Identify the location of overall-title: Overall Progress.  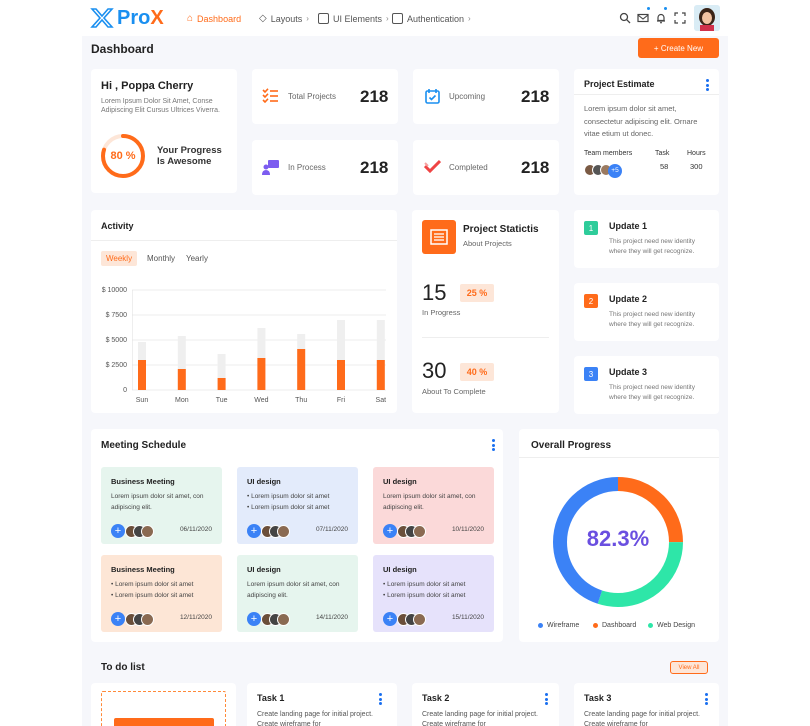
(571, 445).